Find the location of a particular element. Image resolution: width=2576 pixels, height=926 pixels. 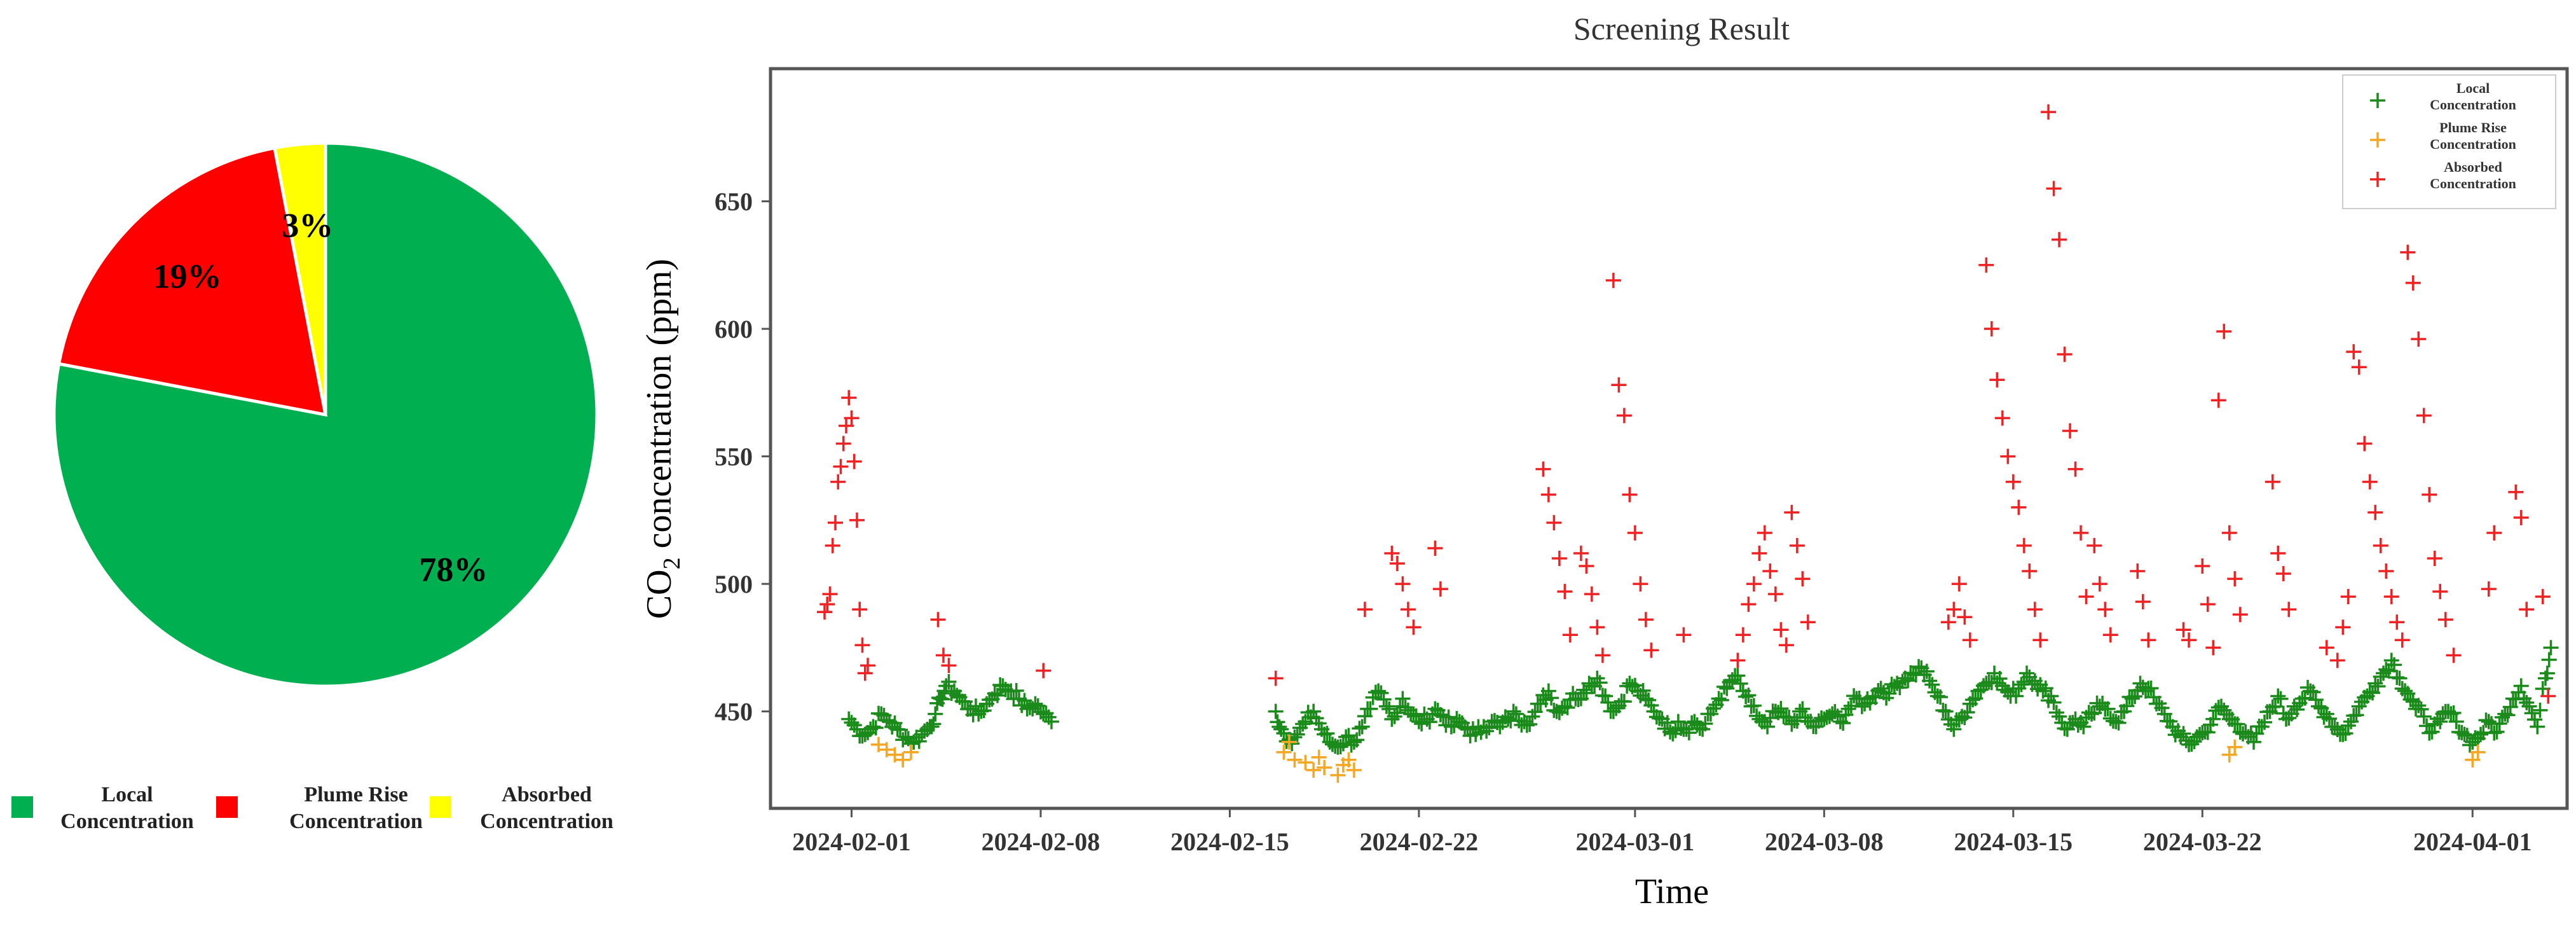

y-tick-label: 600 is located at coordinates (734, 329).